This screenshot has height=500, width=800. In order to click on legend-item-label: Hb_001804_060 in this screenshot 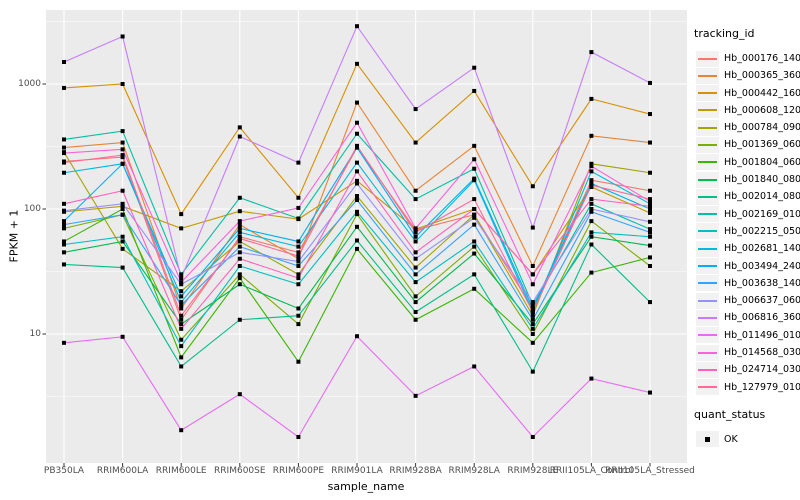, I will do `click(762, 162)`.